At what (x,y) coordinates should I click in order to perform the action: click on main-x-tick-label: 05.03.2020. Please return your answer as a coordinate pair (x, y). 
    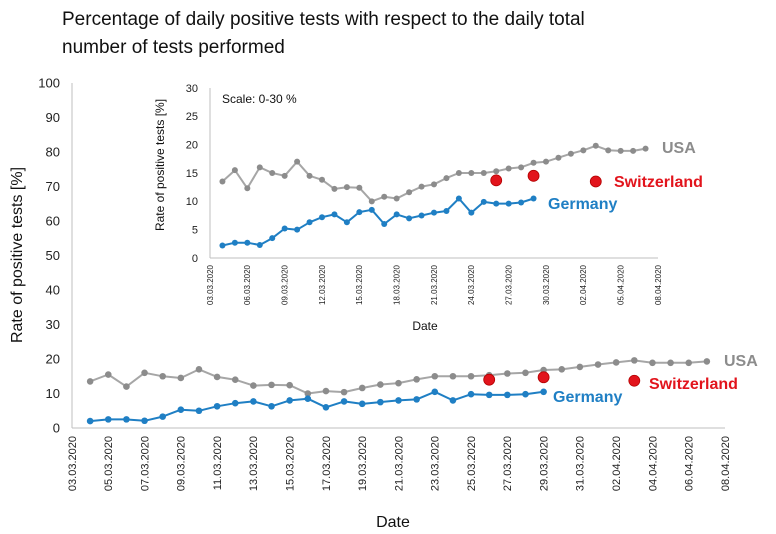
    Looking at the image, I should click on (109, 463).